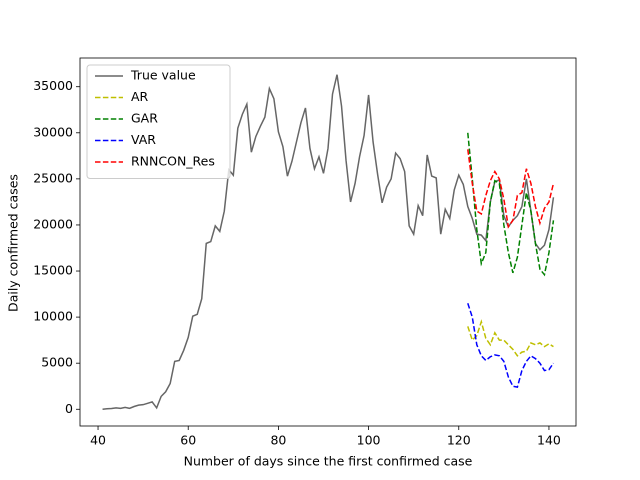 This screenshot has width=640, height=480. I want to click on y-tick-label: 25000, so click(53, 177).